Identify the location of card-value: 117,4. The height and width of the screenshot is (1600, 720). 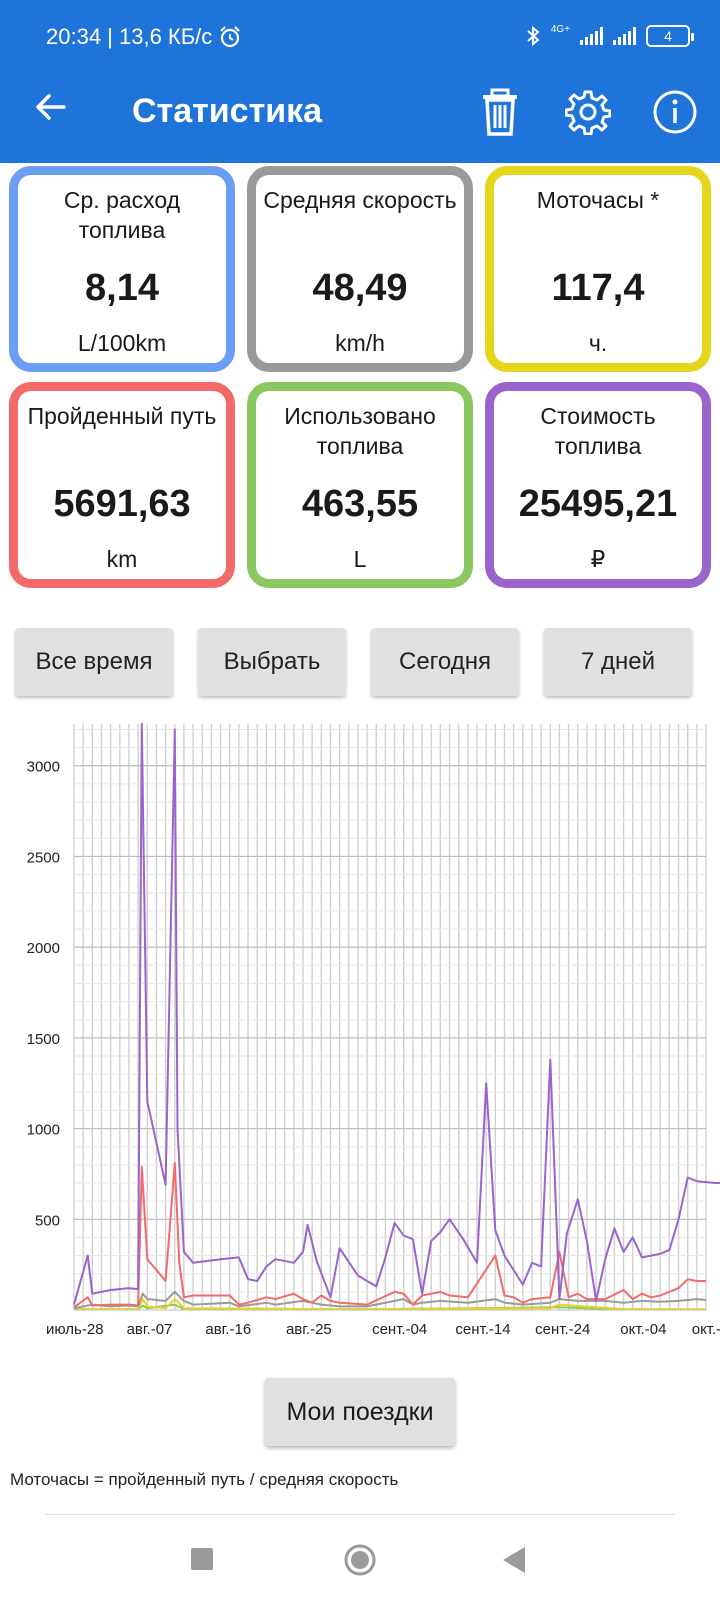
(598, 288).